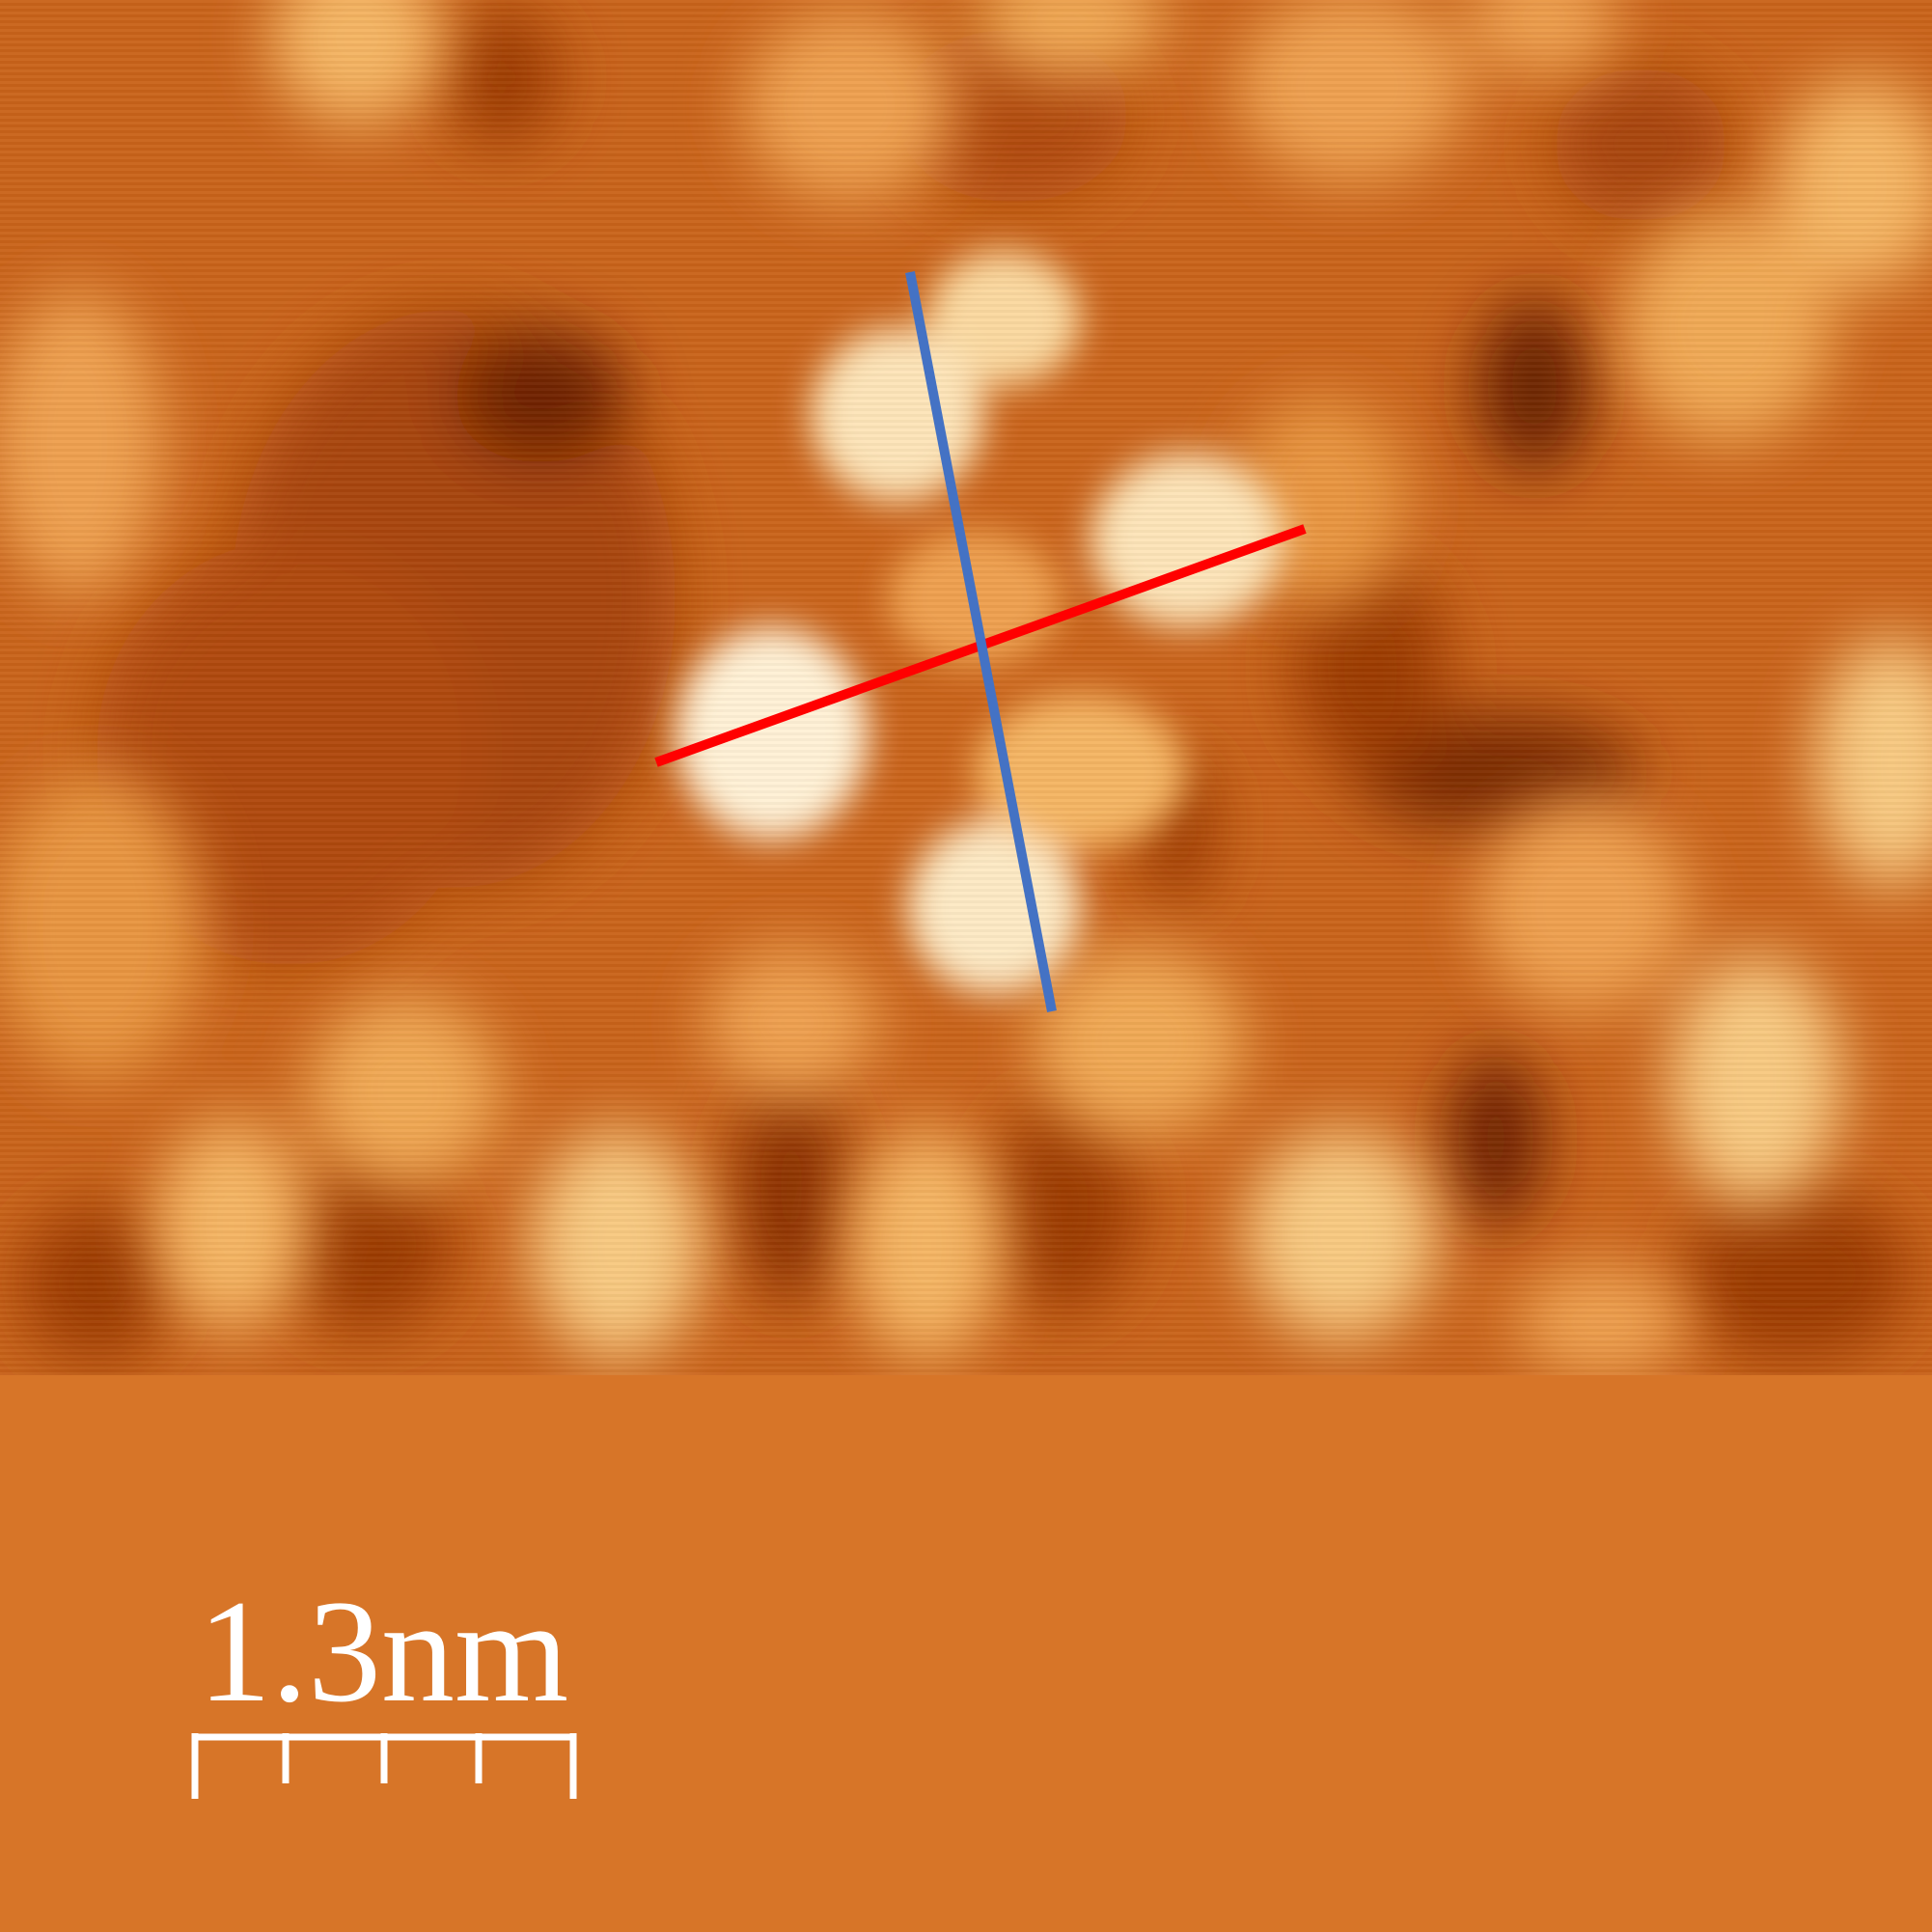 The height and width of the screenshot is (1932, 1932). What do you see at coordinates (384, 1767) in the screenshot?
I see `scale-bar-ruler` at bounding box center [384, 1767].